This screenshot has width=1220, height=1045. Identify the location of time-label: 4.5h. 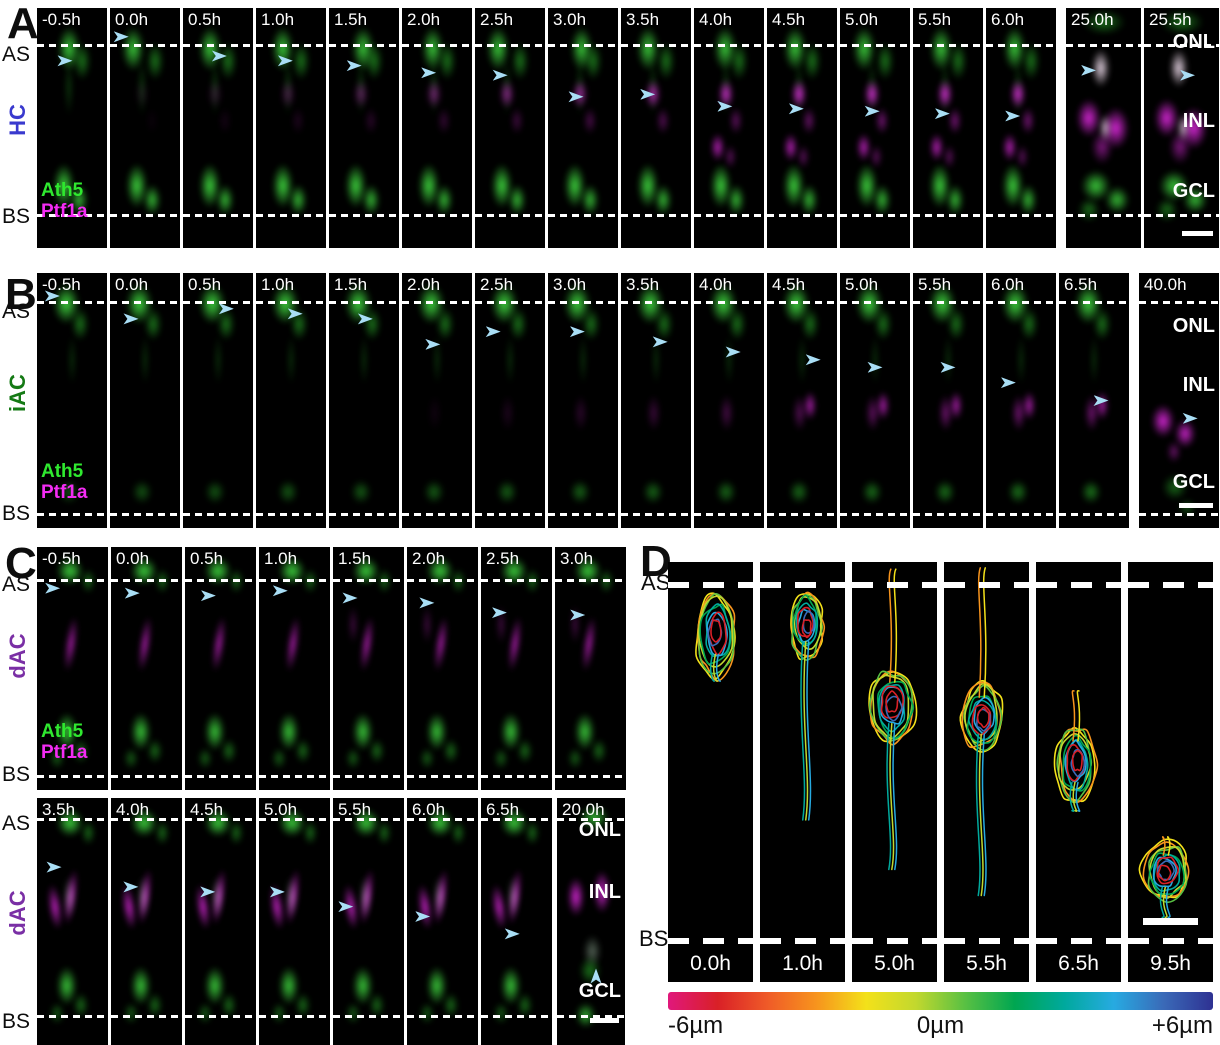
(789, 19).